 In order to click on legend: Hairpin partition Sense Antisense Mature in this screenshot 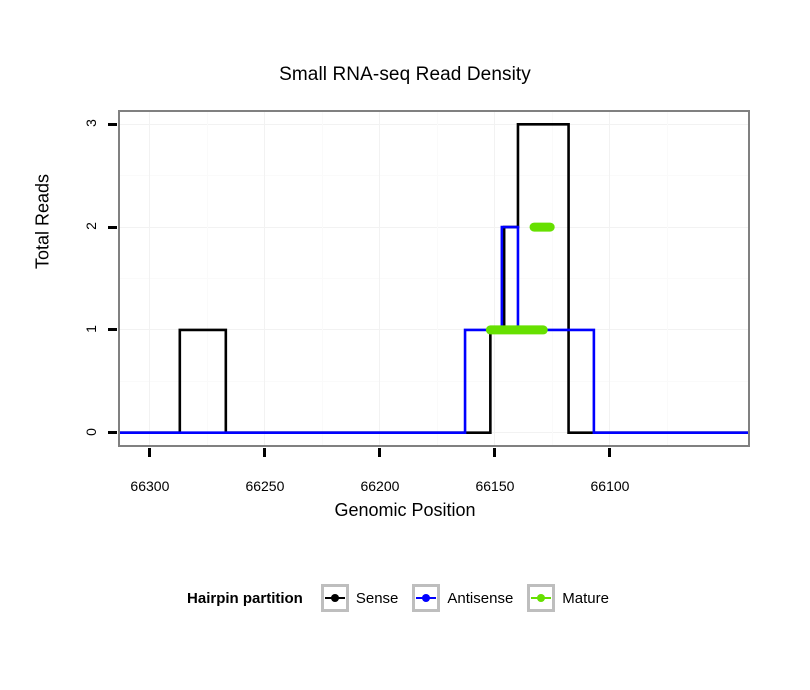, I will do `click(405, 598)`.